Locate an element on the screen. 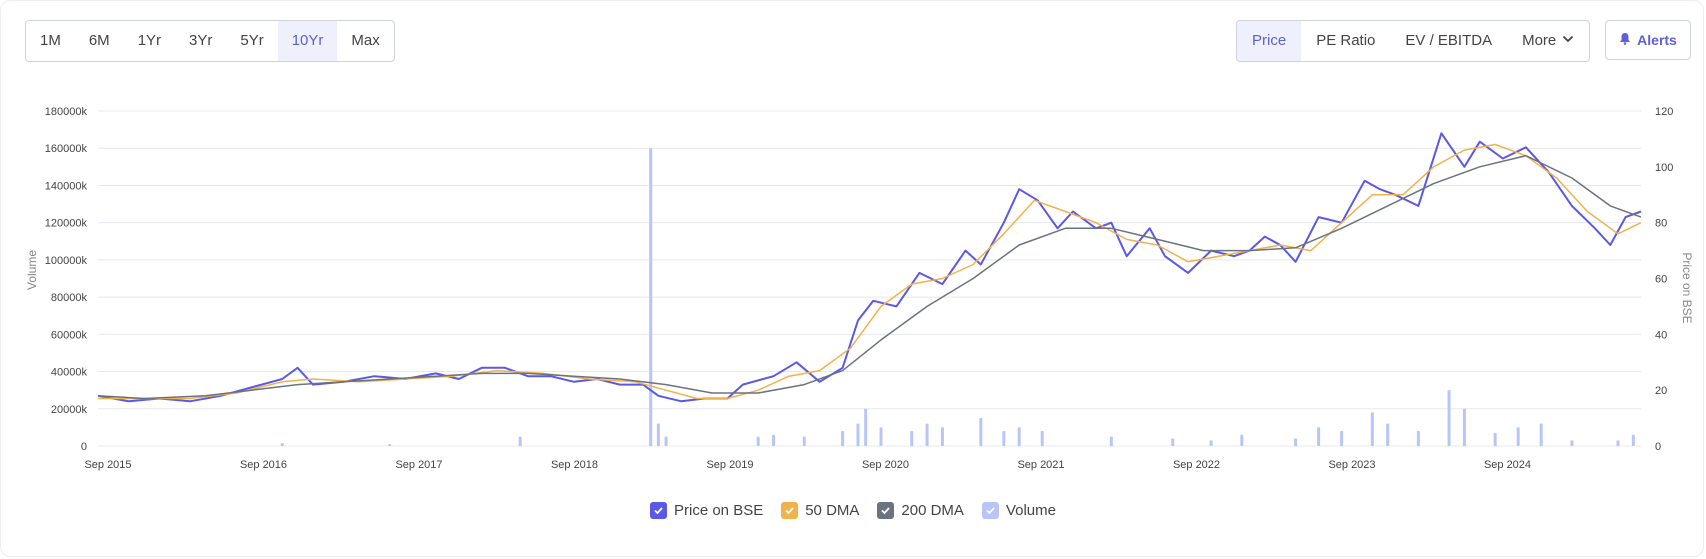  metric-pe-ratio: PE Ratio is located at coordinates (1345, 41).